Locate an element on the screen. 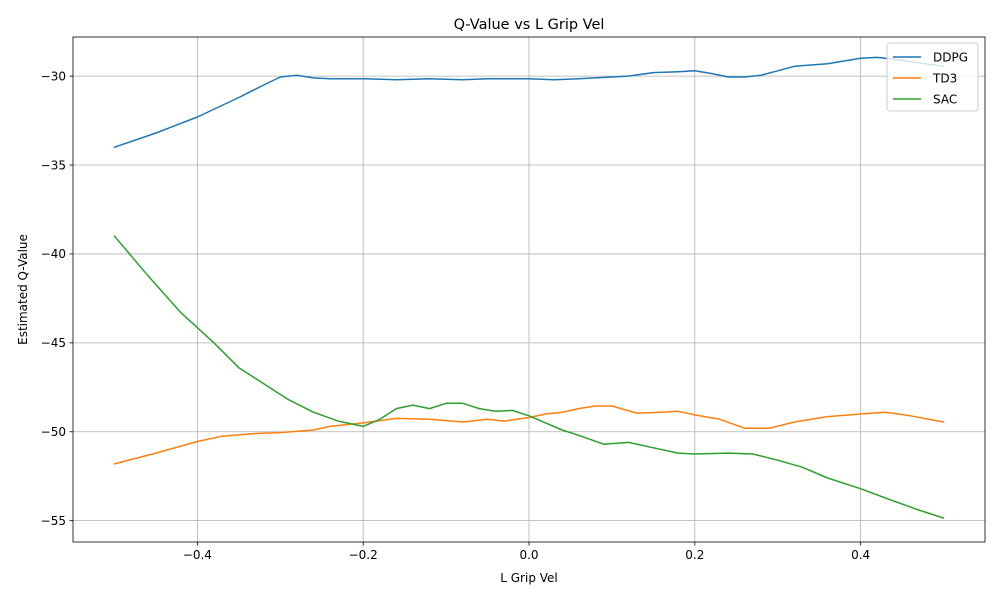 Image resolution: width=1000 pixels, height=600 pixels. x-tick-label: −0.4 is located at coordinates (197, 555).